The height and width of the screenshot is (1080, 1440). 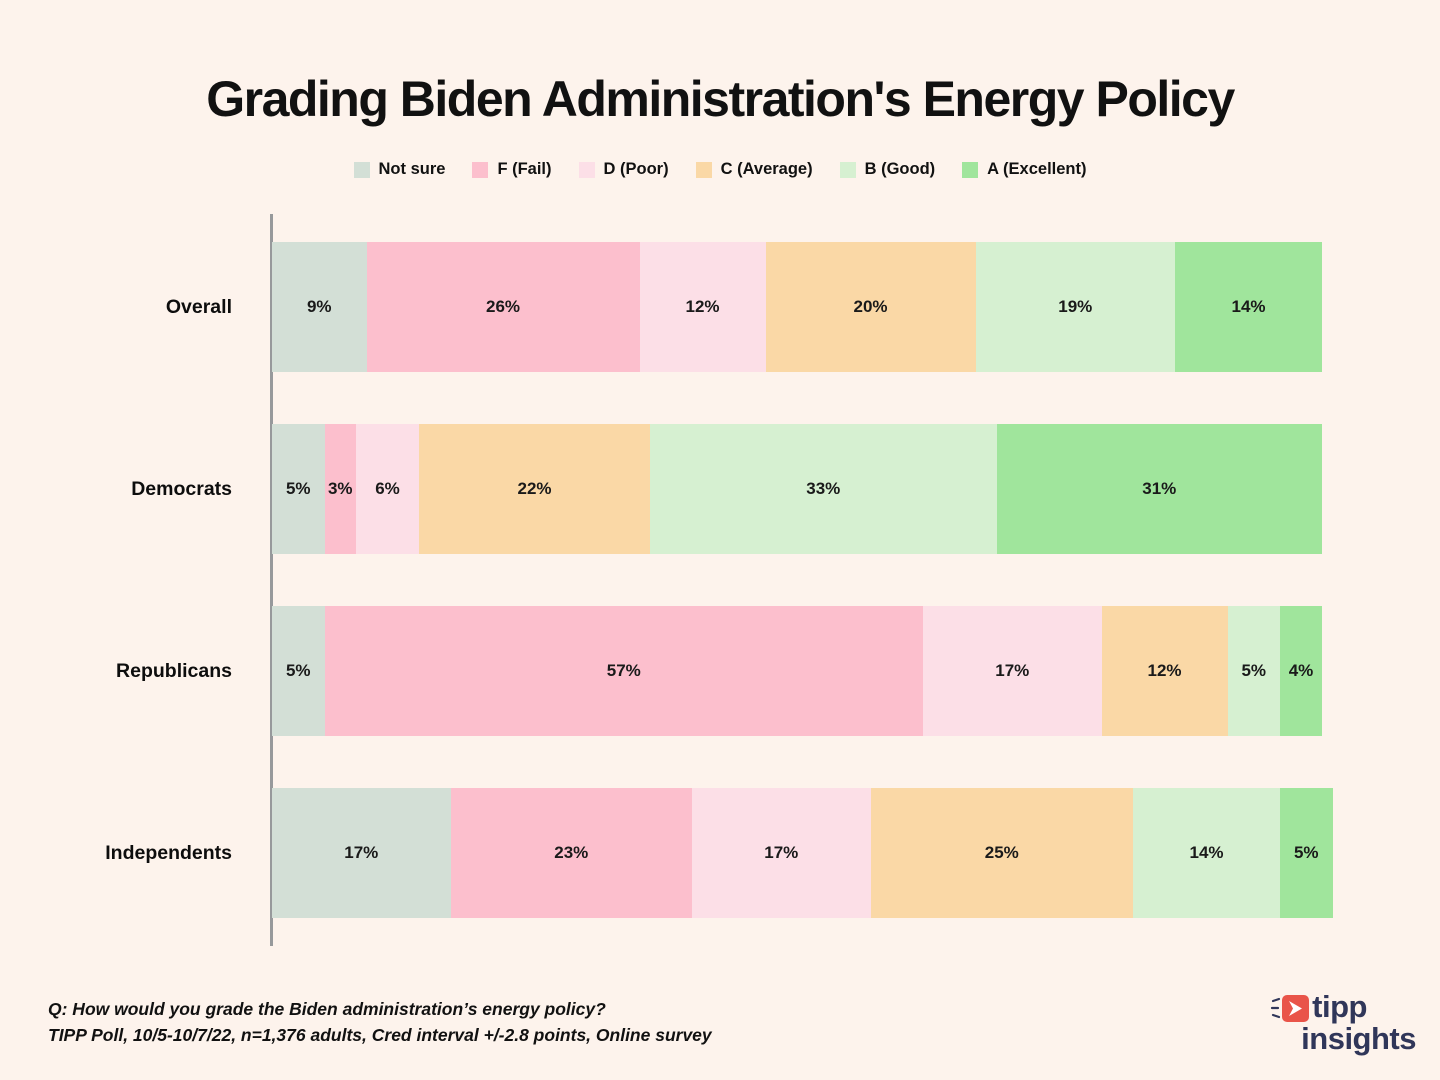 What do you see at coordinates (198, 306) in the screenshot?
I see `category-label-overall: Overall` at bounding box center [198, 306].